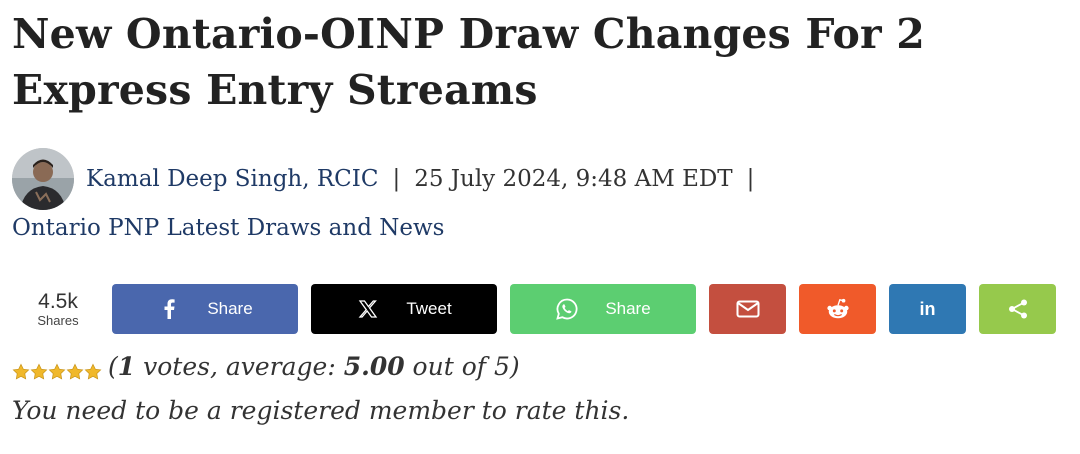 The image size is (1080, 454). I want to click on rating-paren: ), so click(514, 366).